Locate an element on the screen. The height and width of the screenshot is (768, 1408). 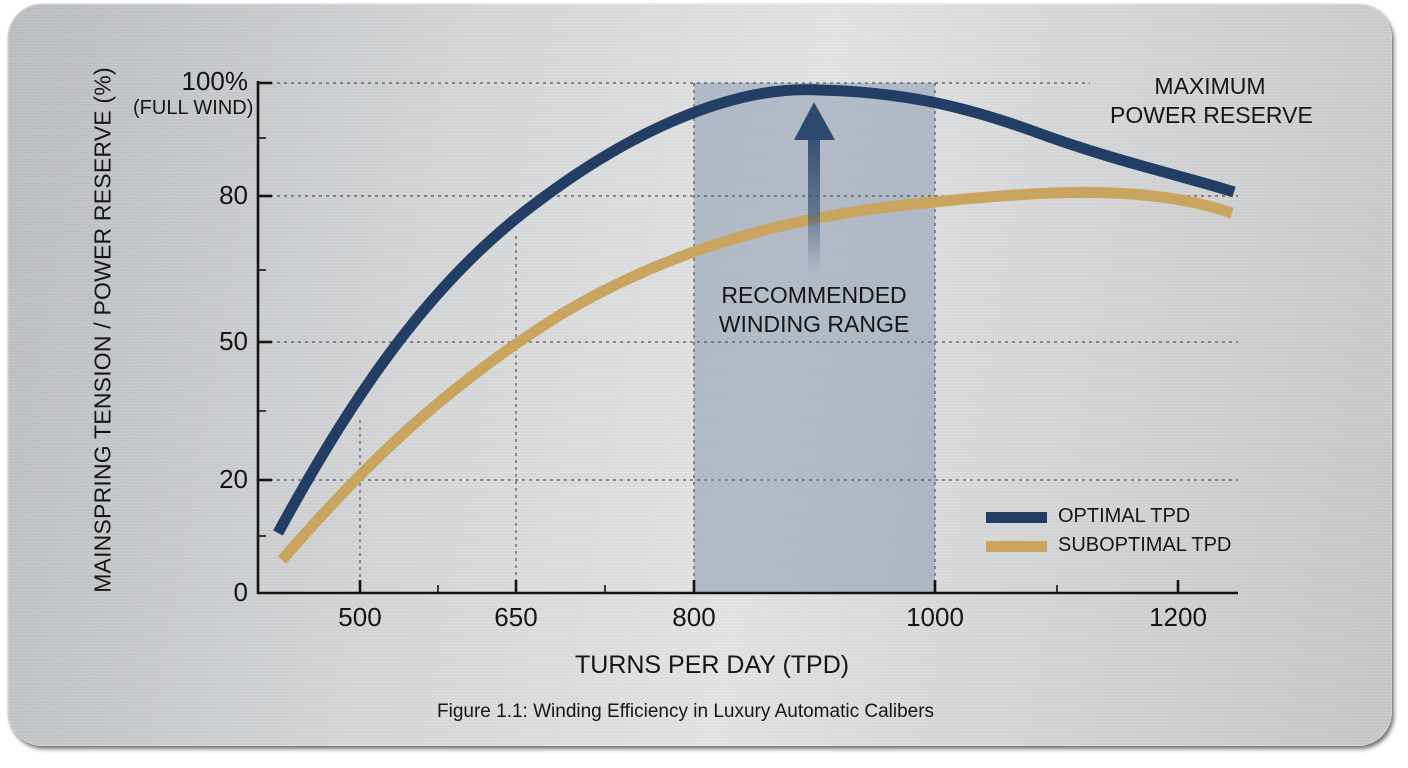
y-tick-100-sublabel: (FULL WIND) is located at coordinates (193, 108).